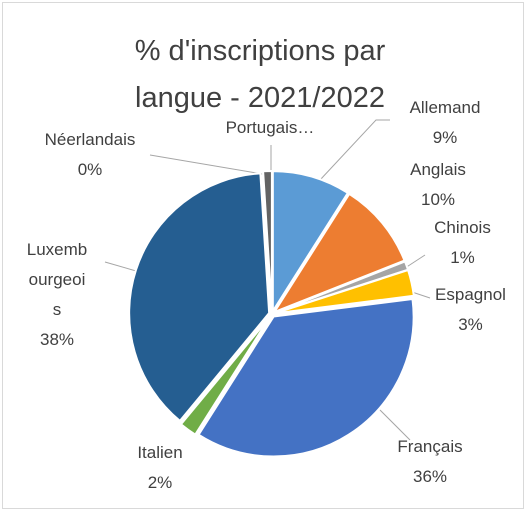 This screenshot has width=527, height=512. What do you see at coordinates (438, 185) in the screenshot?
I see `data-label: Anglais 10%` at bounding box center [438, 185].